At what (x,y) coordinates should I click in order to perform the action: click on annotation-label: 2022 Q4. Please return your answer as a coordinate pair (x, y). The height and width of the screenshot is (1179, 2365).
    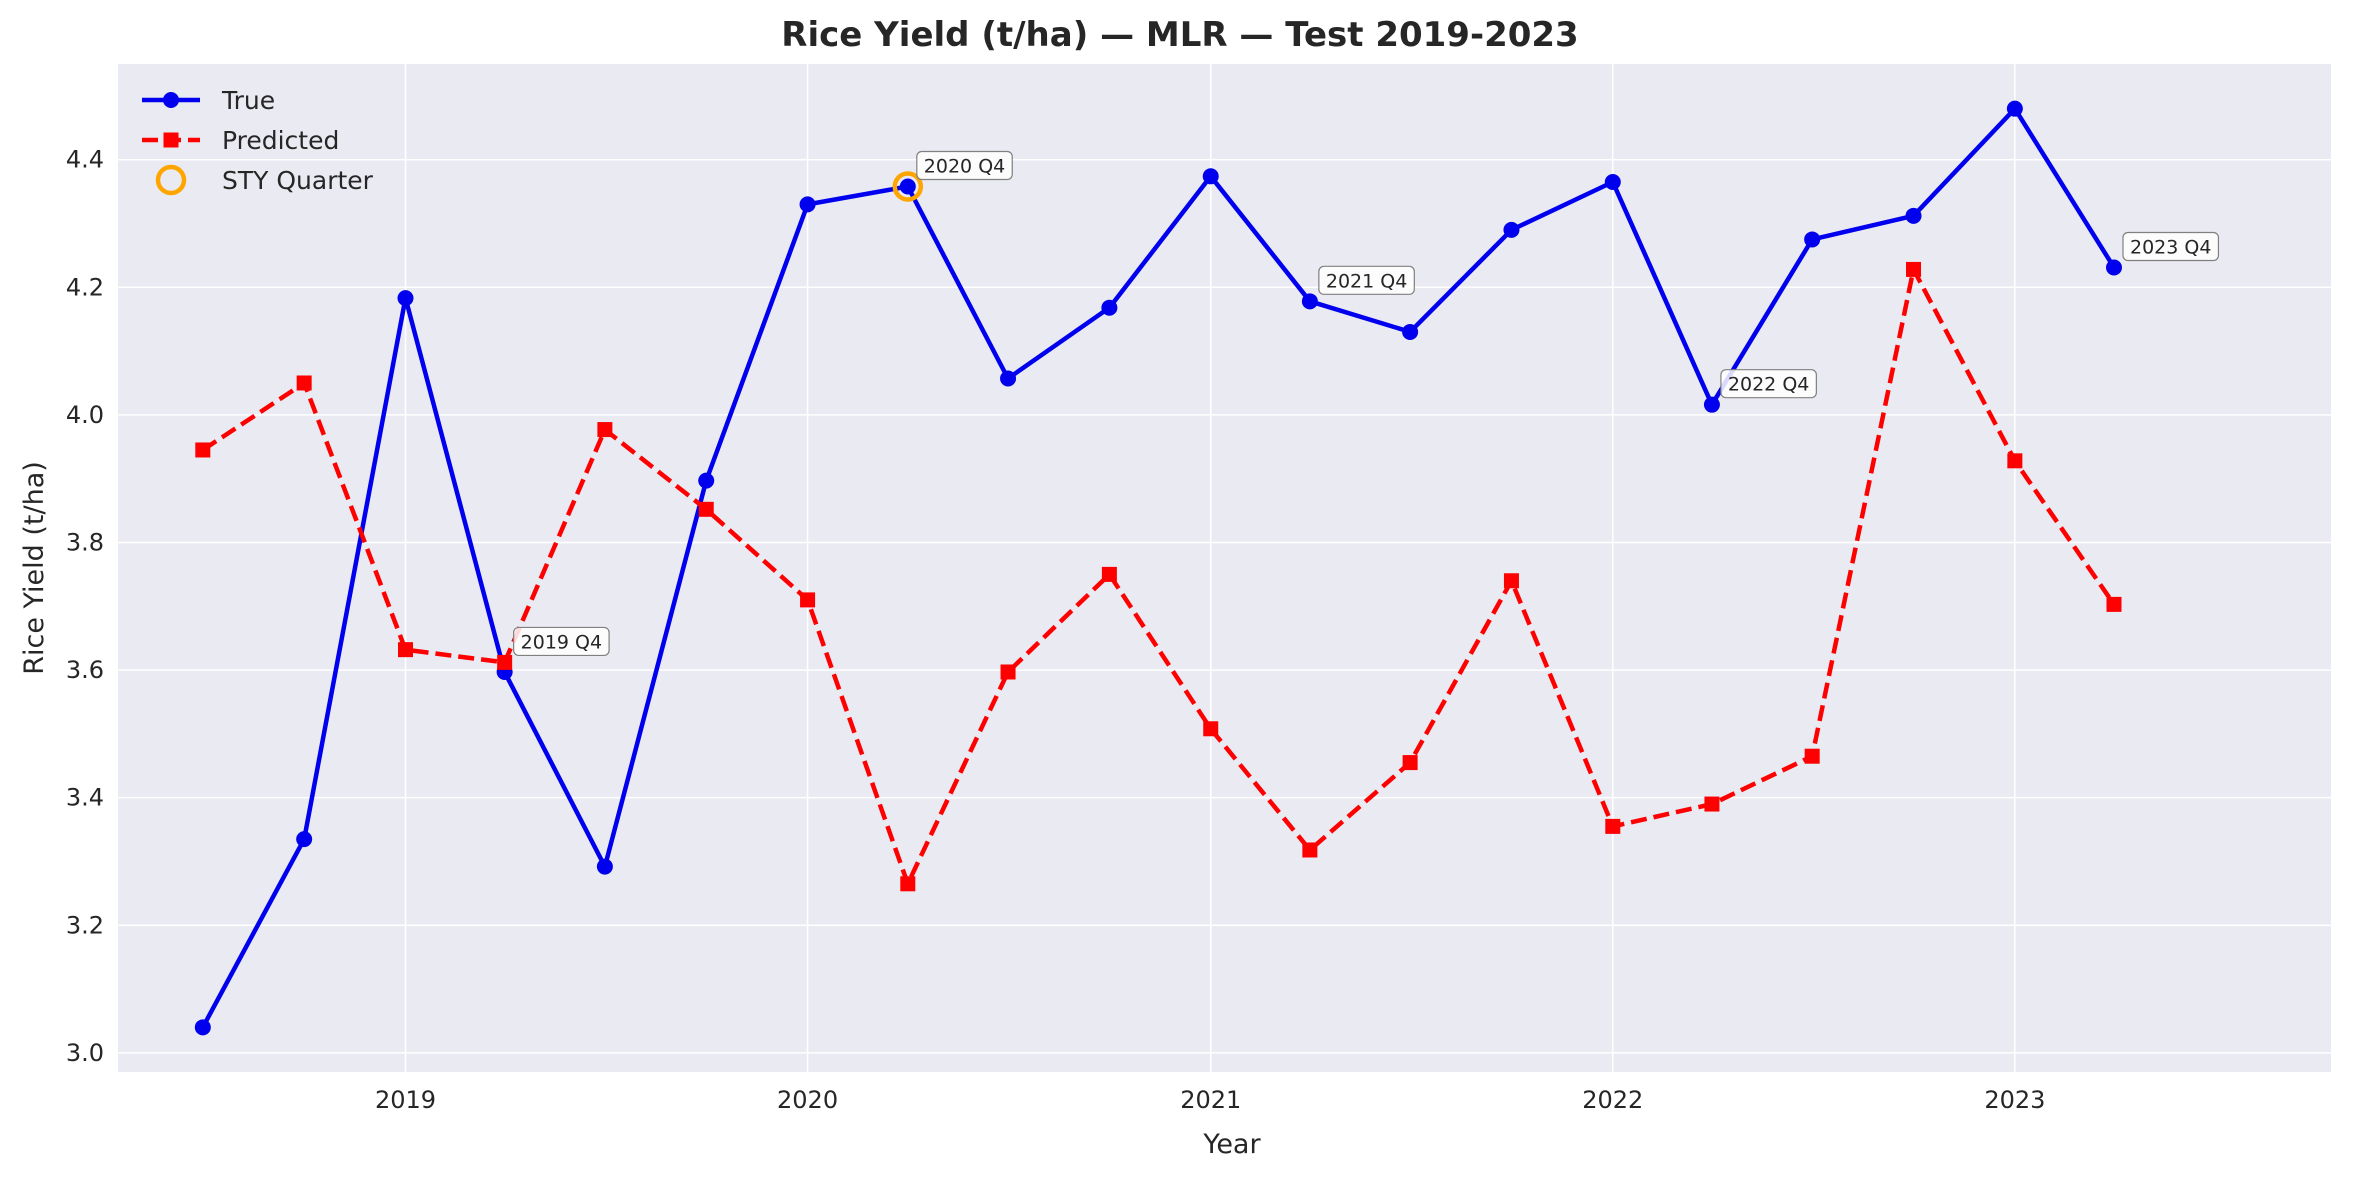
    Looking at the image, I should click on (1768, 385).